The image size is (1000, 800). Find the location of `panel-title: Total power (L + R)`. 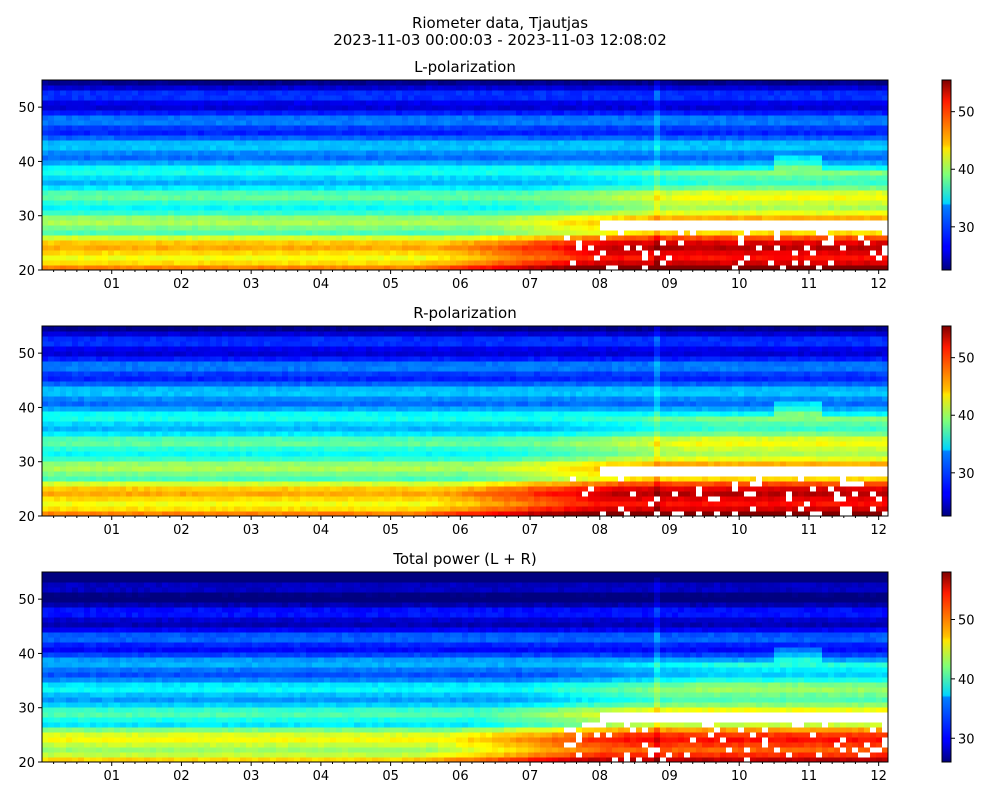

panel-title: Total power (L + R) is located at coordinates (464, 559).